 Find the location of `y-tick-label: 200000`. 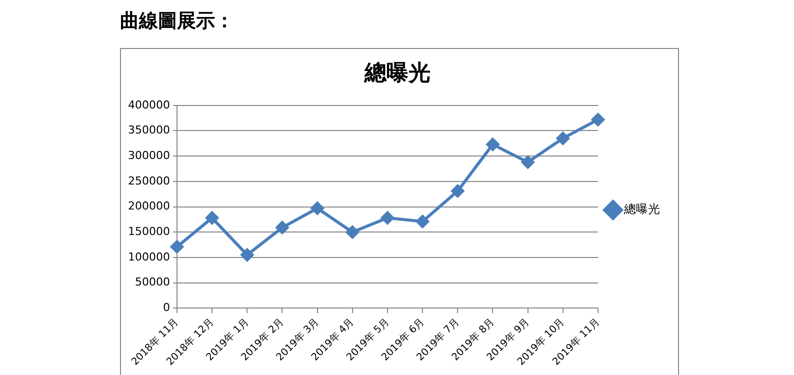

y-tick-label: 200000 is located at coordinates (149, 206).